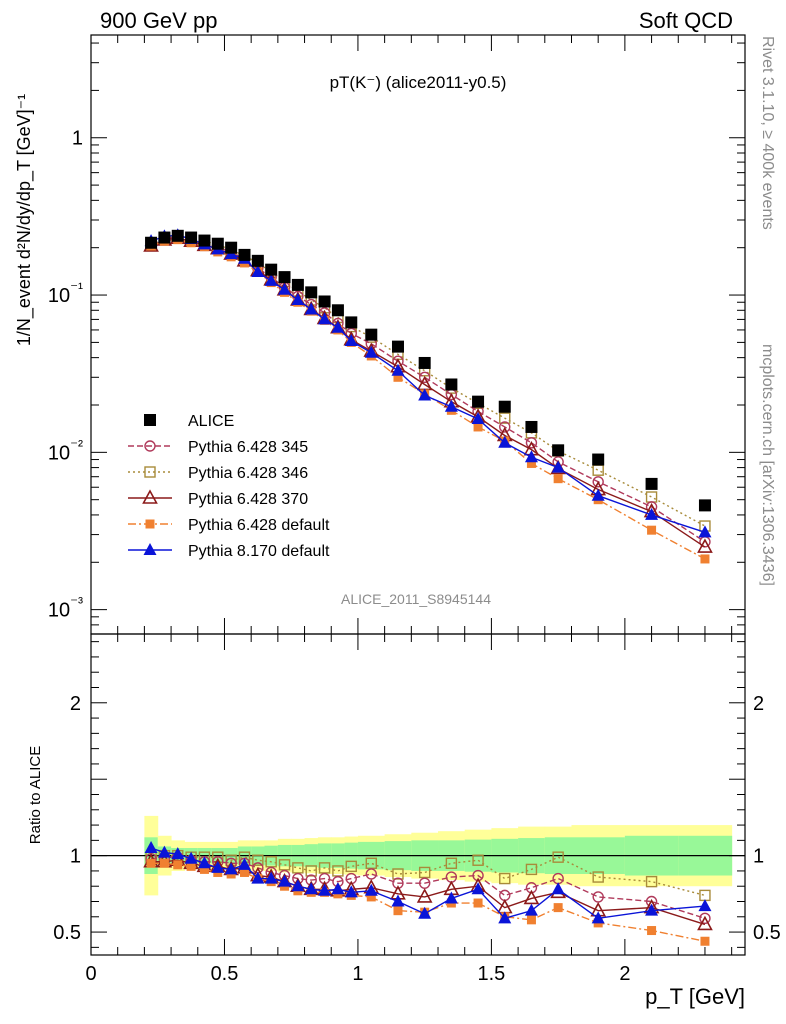 The width and height of the screenshot is (786, 1024). Describe the element at coordinates (65, 450) in the screenshot. I see `main-ytick-label: 10⁻²` at that location.